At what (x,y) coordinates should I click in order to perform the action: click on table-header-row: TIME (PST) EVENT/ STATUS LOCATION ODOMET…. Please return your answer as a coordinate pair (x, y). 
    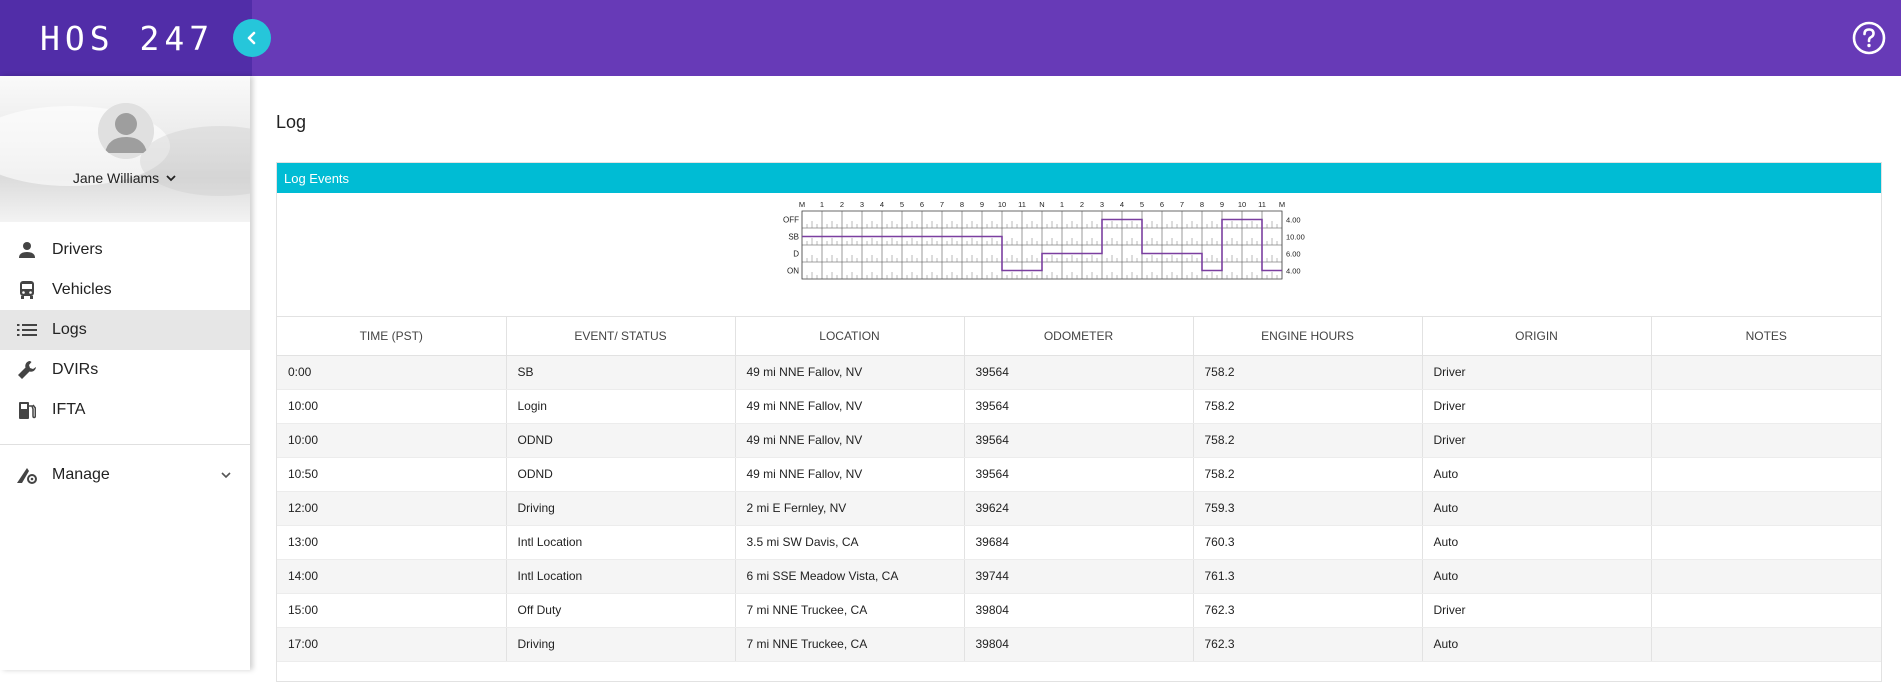
    Looking at the image, I should click on (1079, 336).